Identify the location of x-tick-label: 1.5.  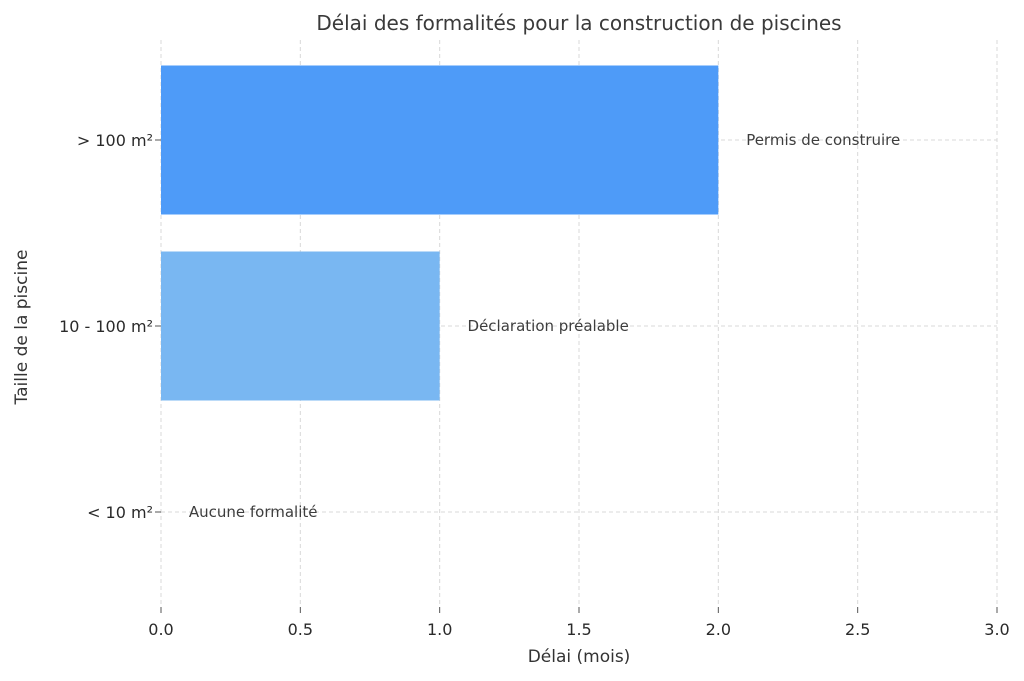
(578, 629).